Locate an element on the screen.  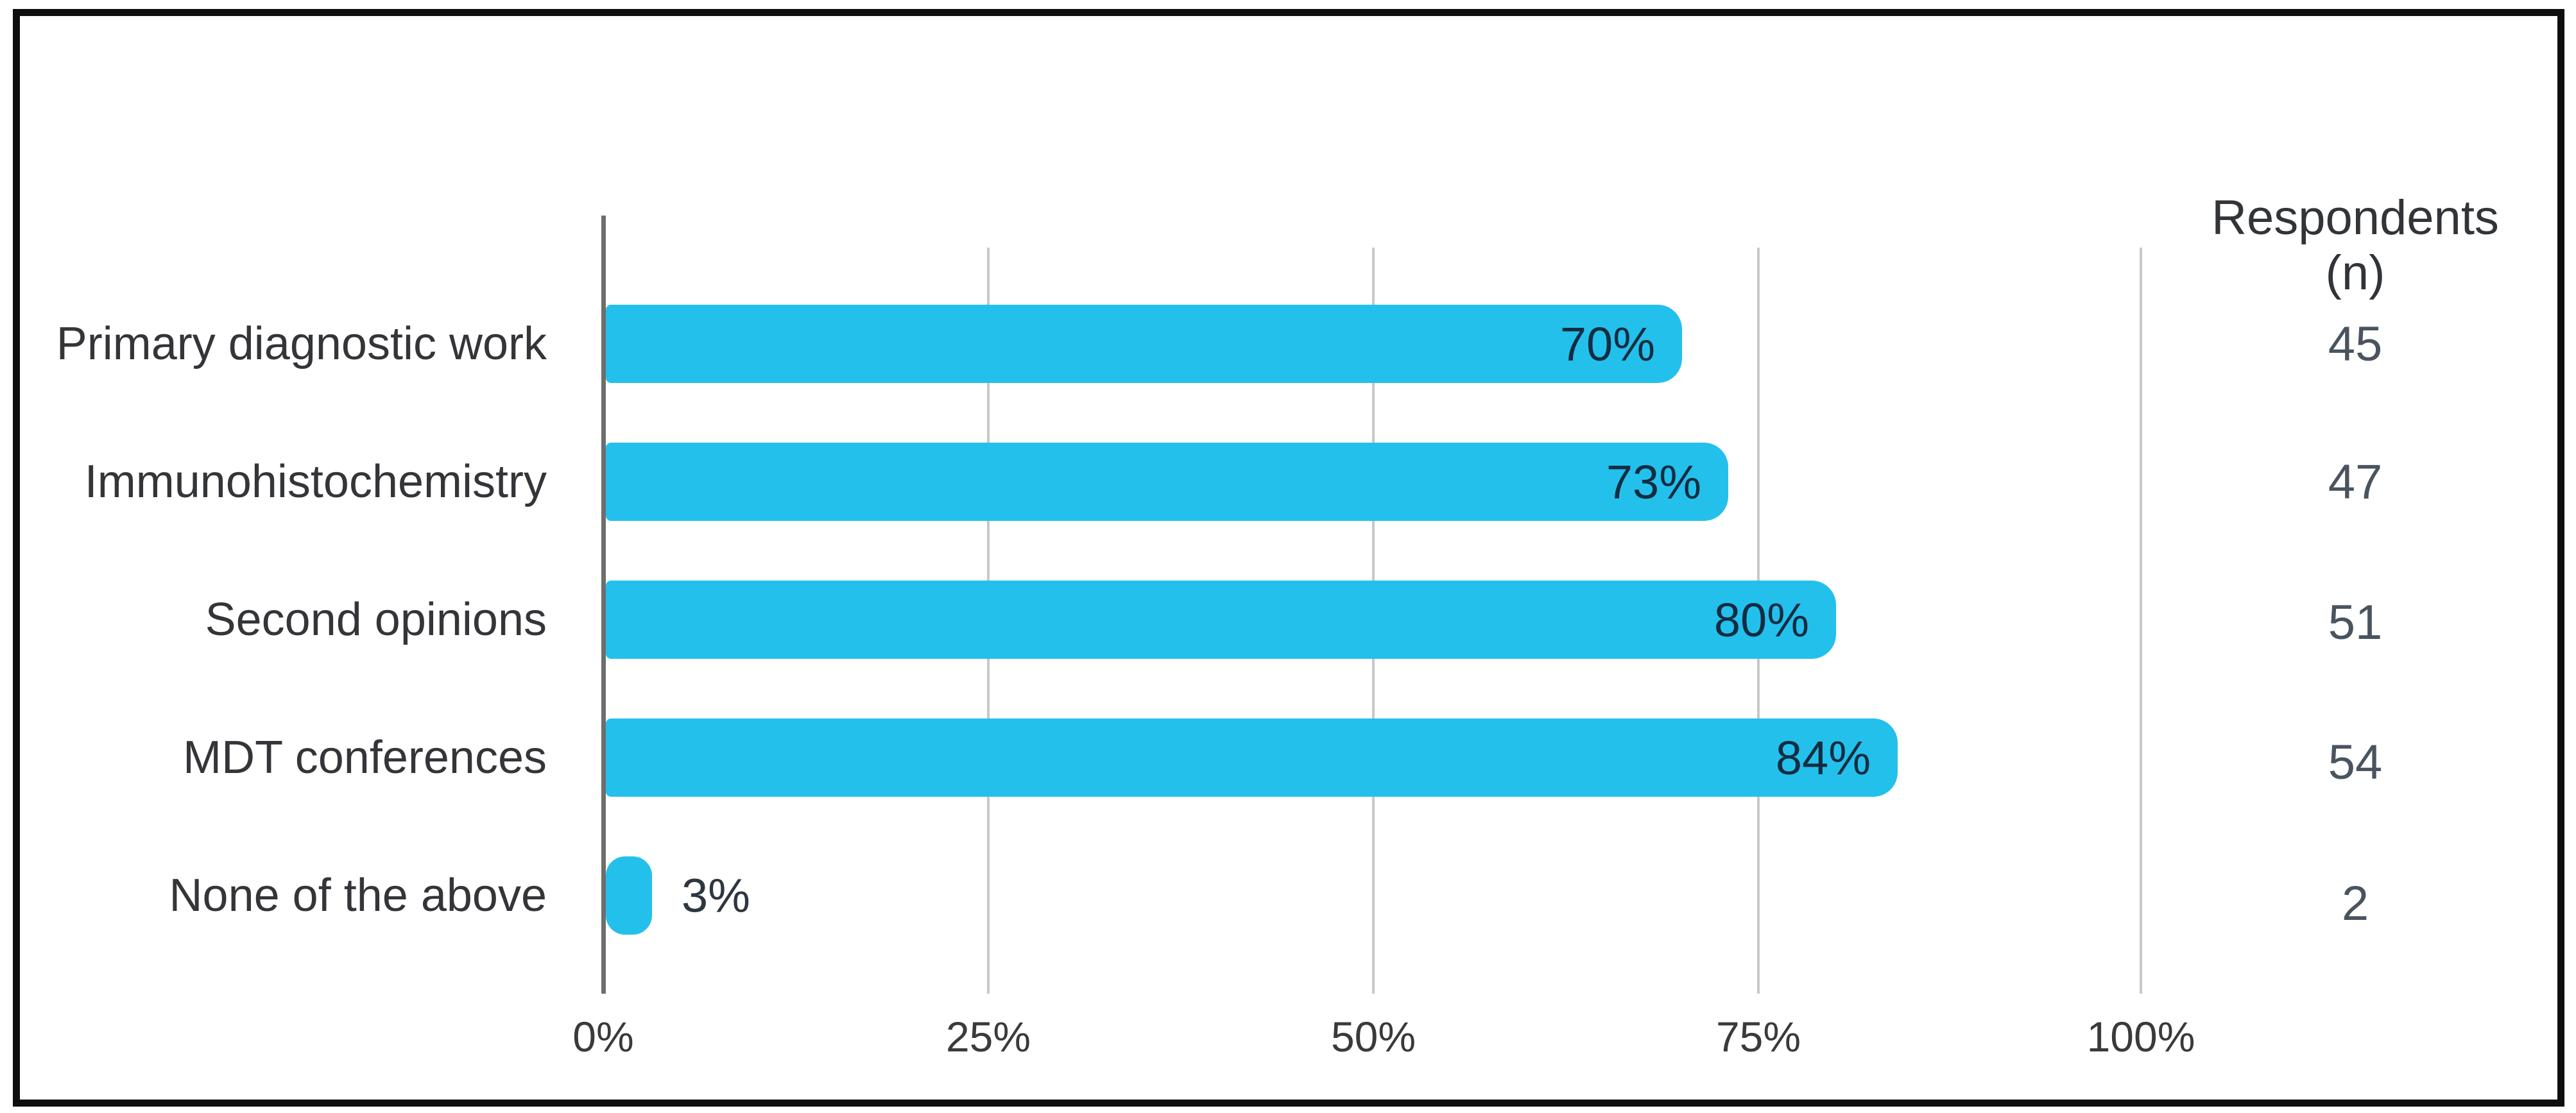
data-label-immunohistochemistry: 73% is located at coordinates (1653, 482).